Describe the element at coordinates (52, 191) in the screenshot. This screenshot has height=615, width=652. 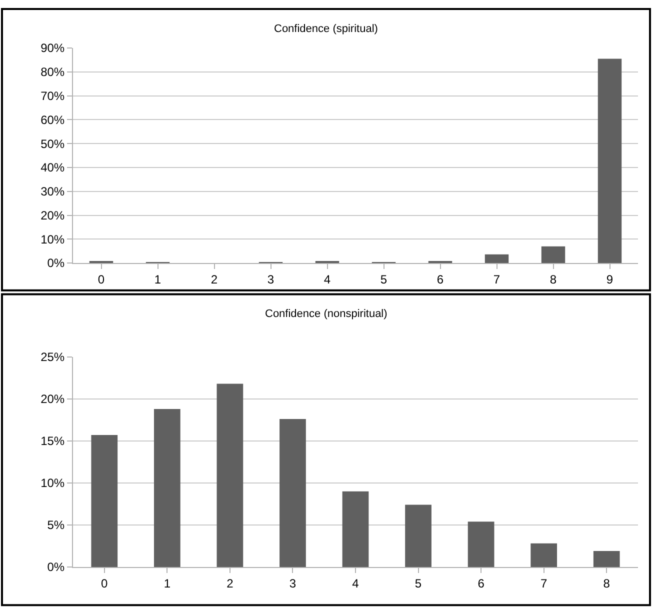
I see `y-tick-label: 30%` at that location.